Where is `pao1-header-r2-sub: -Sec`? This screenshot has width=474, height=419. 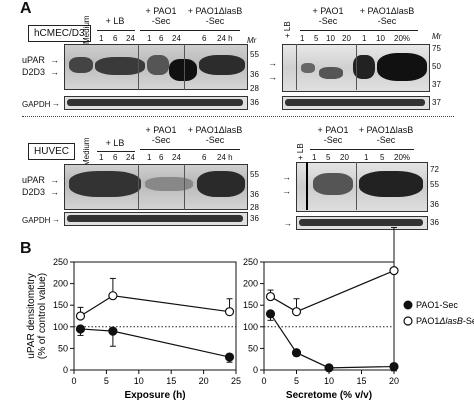
pao1-header-r2-sub: -Sec is located at coordinates (333, 140).